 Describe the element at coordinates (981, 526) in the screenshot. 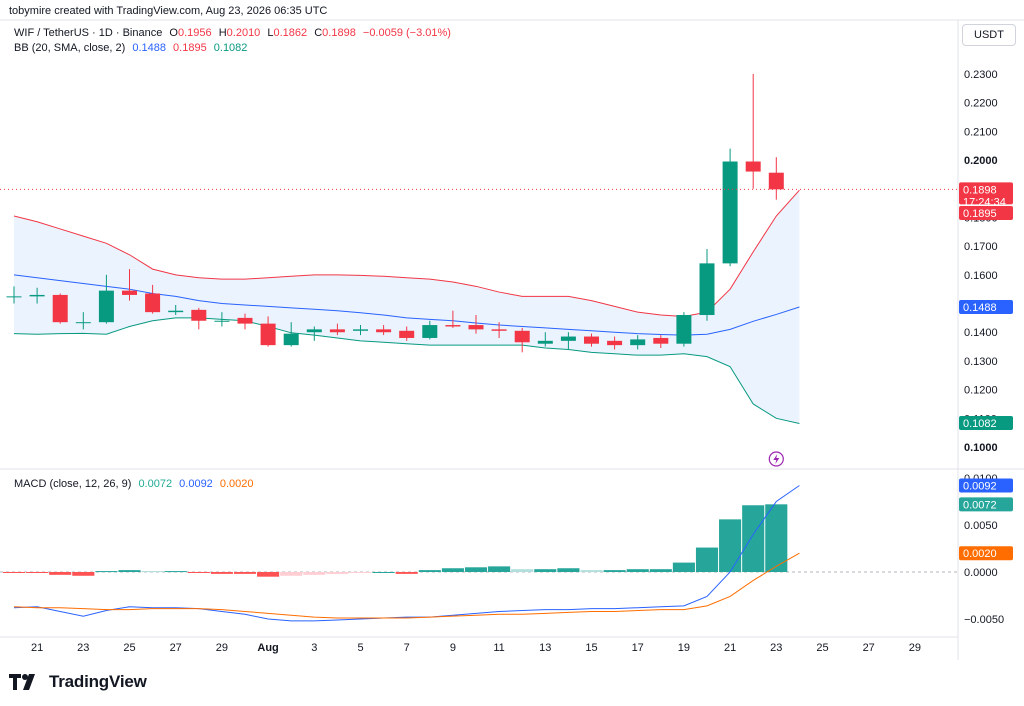

I see `macd-tick-label: 0.0050` at that location.